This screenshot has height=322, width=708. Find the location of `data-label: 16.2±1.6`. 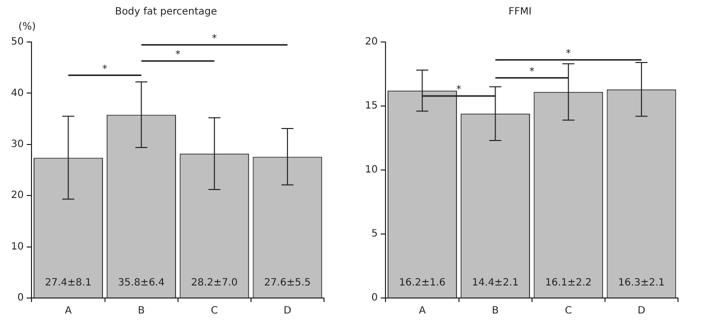

data-label: 16.2±1.6 is located at coordinates (422, 283).